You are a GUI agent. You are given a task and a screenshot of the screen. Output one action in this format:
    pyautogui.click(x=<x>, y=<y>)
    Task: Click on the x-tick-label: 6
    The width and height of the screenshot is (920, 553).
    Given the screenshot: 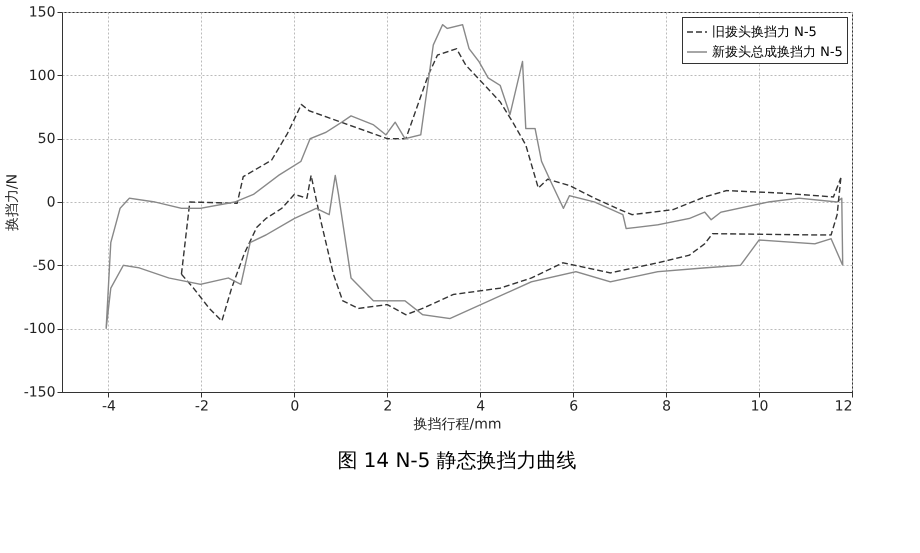 What is the action you would take?
    pyautogui.click(x=573, y=406)
    